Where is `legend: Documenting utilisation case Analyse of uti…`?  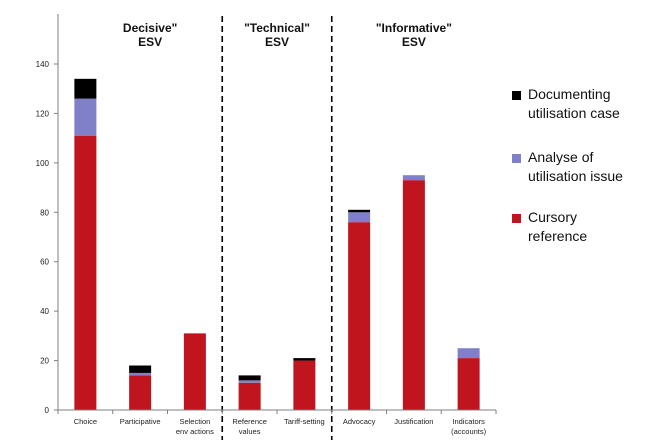 legend: Documenting utilisation case Analyse of uti… is located at coordinates (567, 165).